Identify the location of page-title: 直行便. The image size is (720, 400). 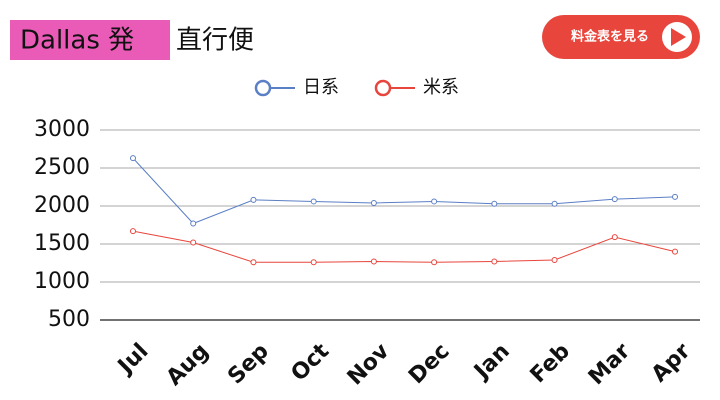
(215, 41).